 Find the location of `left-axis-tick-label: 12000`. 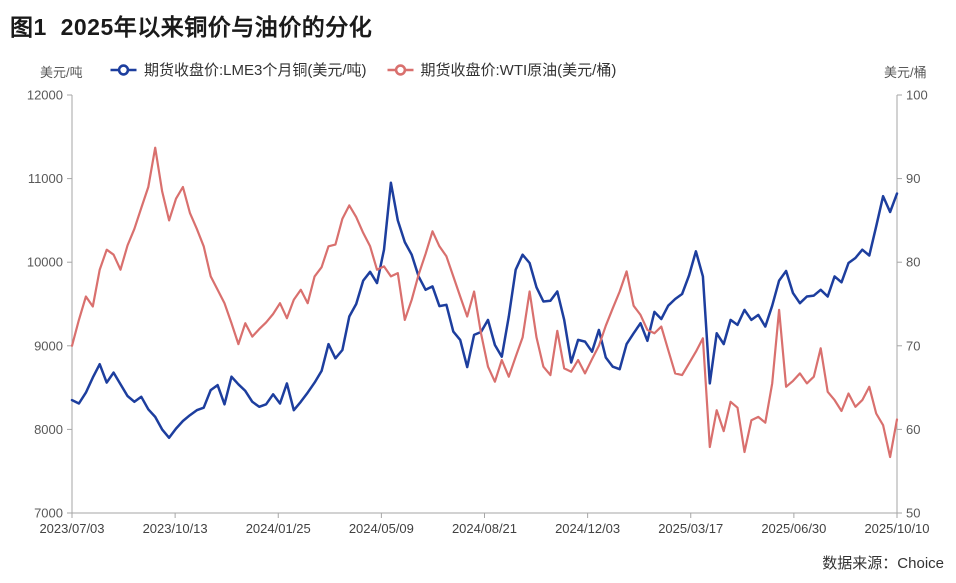

left-axis-tick-label: 12000 is located at coordinates (45, 95).